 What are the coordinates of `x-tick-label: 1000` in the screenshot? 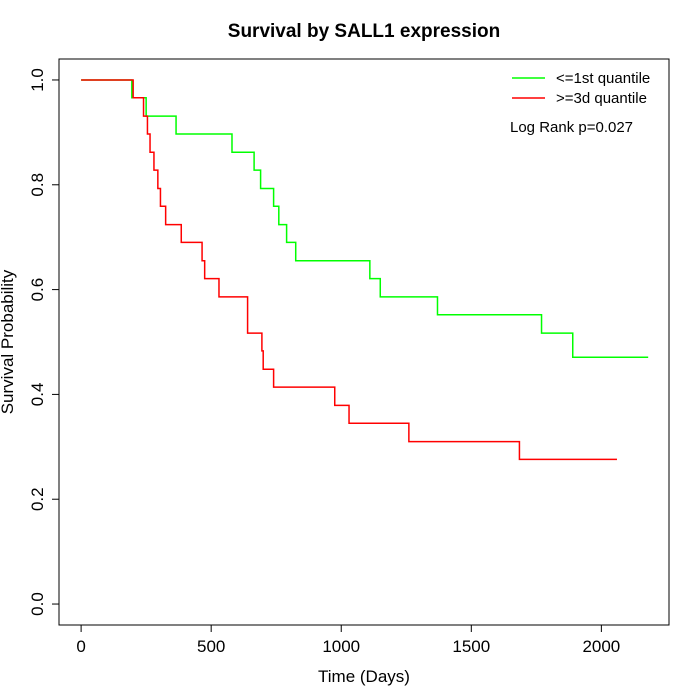 It's located at (341, 646).